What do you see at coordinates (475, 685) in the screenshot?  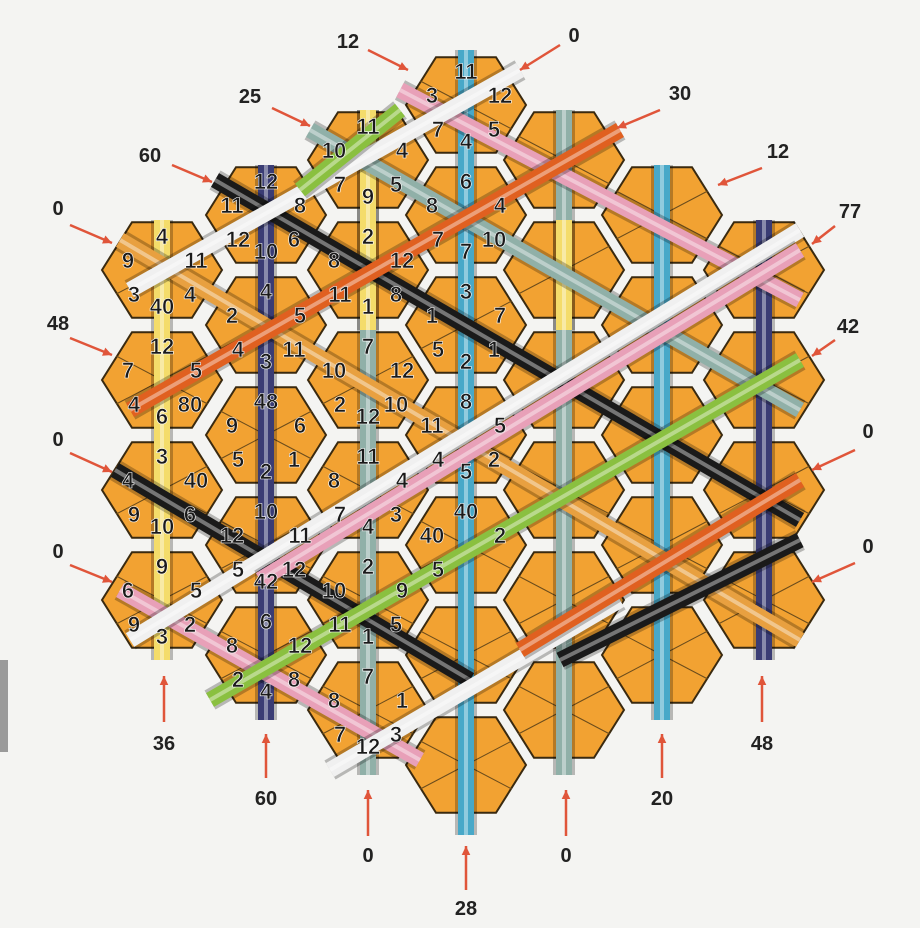 I see `diag-pipe-white-3-highlight` at bounding box center [475, 685].